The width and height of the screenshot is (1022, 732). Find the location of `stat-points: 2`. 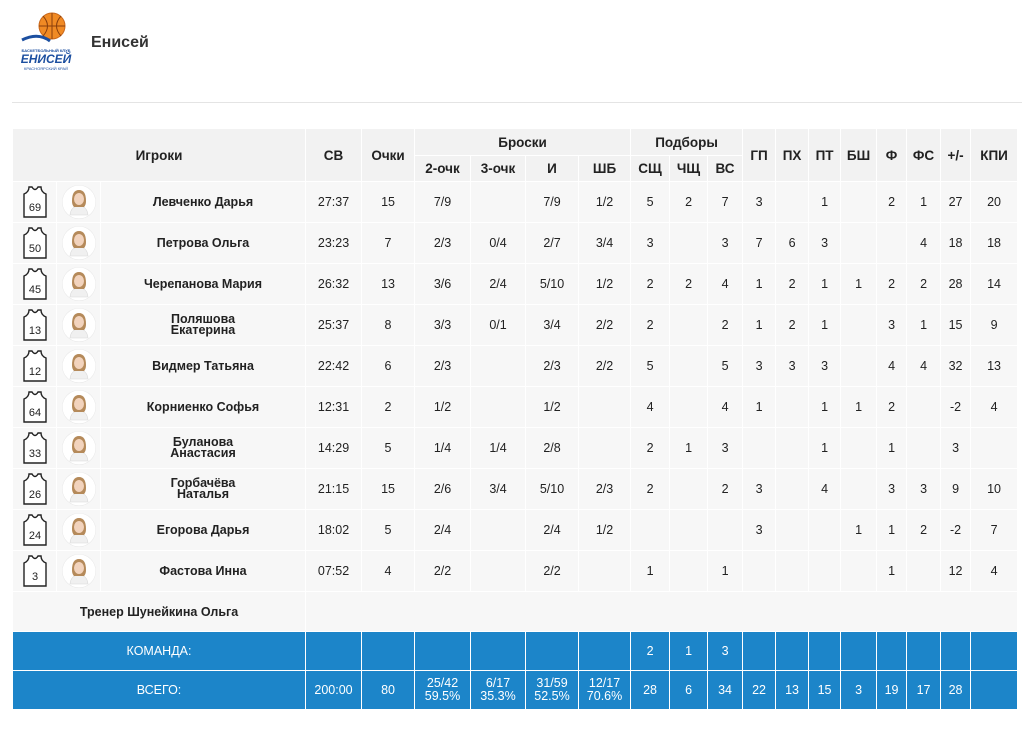

stat-points: 2 is located at coordinates (388, 407).